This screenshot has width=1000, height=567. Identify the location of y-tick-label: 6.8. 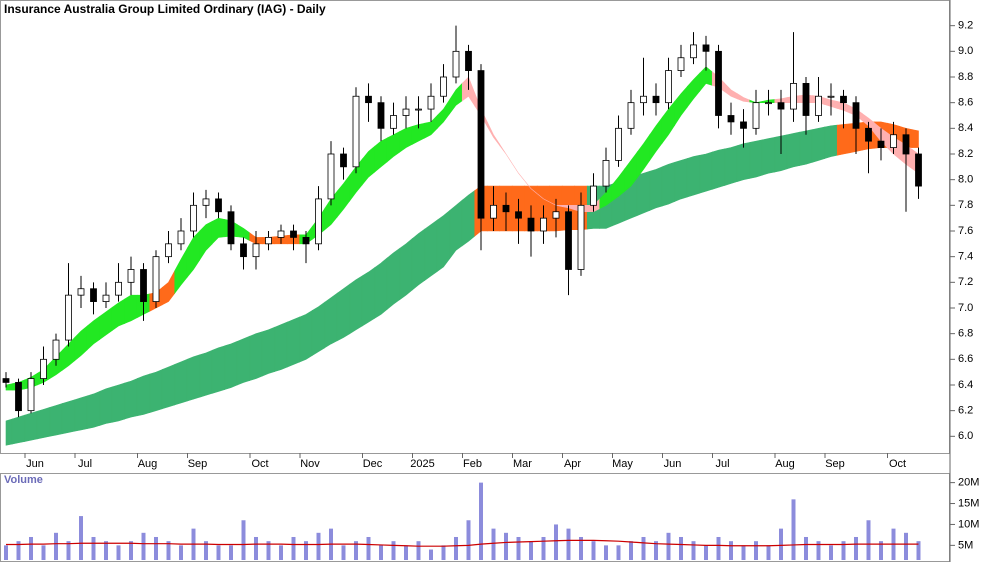
(965, 334).